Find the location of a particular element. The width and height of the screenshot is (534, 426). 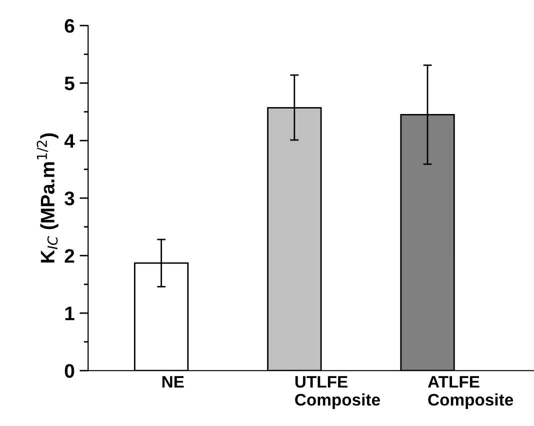

x-tick-label: ATLFE Composite is located at coordinates (471, 392).